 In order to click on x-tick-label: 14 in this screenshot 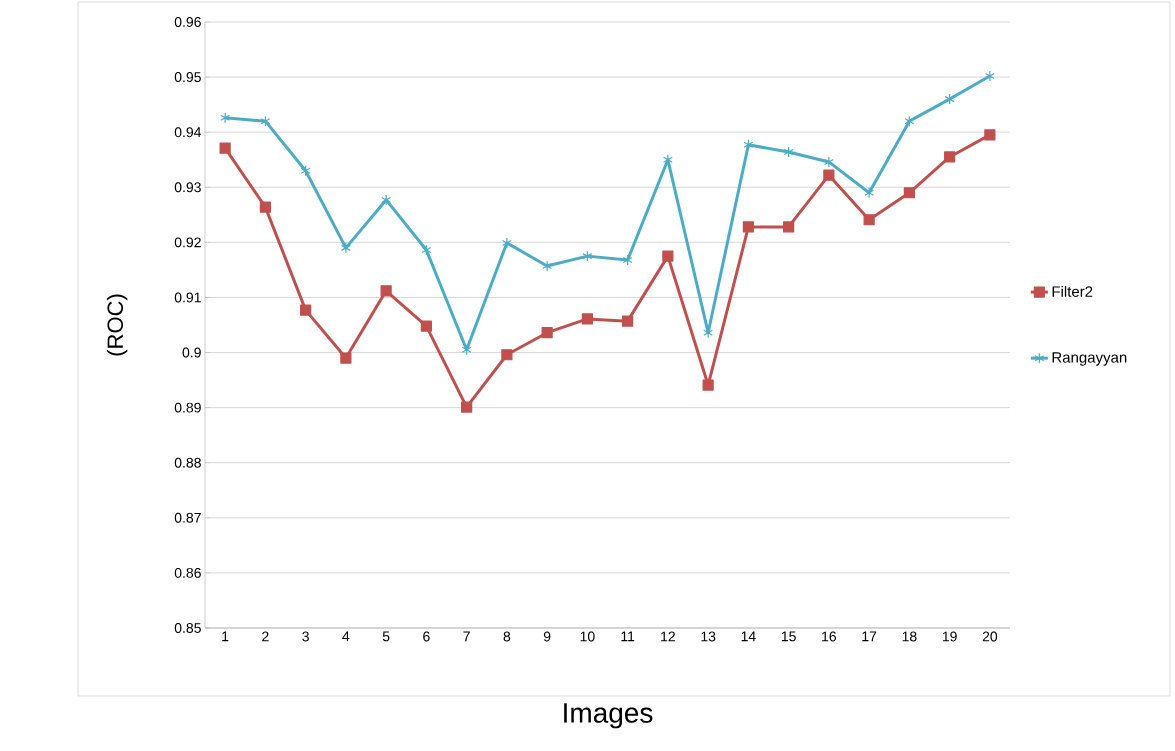, I will do `click(748, 636)`.